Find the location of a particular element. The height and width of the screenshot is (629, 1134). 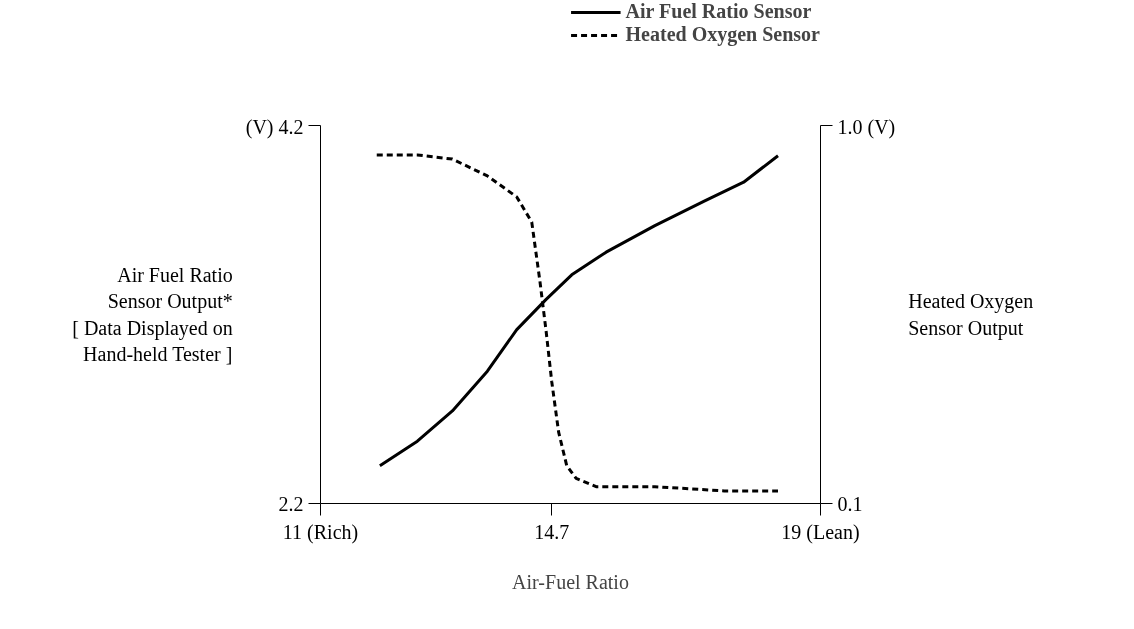

y2-tick-label: 1.0 (V) is located at coordinates (866, 127).